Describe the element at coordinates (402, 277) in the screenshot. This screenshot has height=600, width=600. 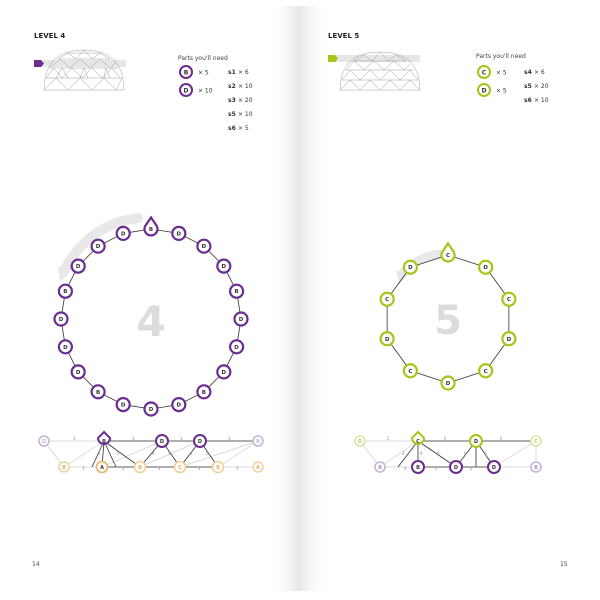
I see `assembly-arrow-head` at that location.